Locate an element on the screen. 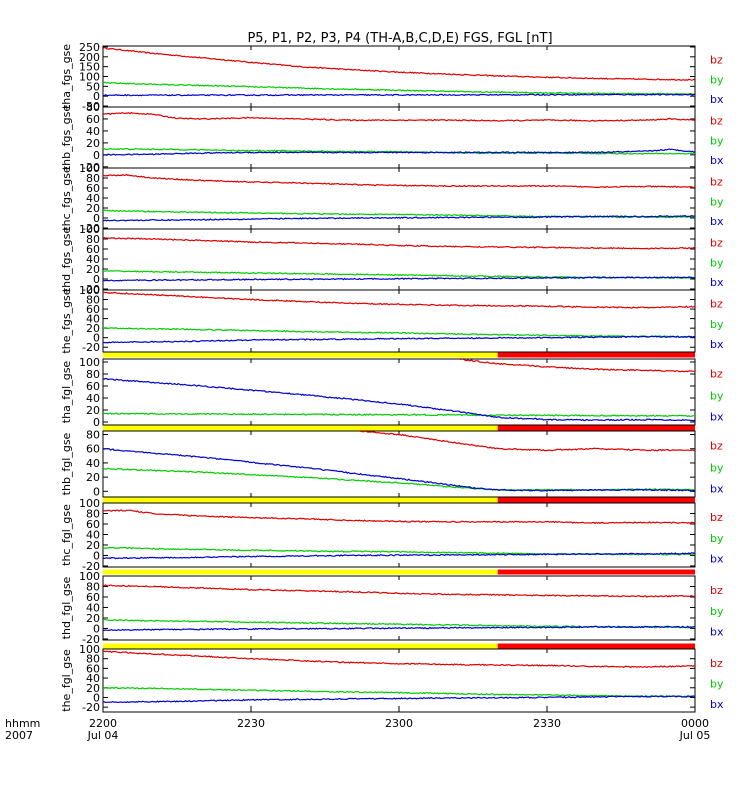  panel-ylabel: thc_fgl_gse is located at coordinates (66, 535).